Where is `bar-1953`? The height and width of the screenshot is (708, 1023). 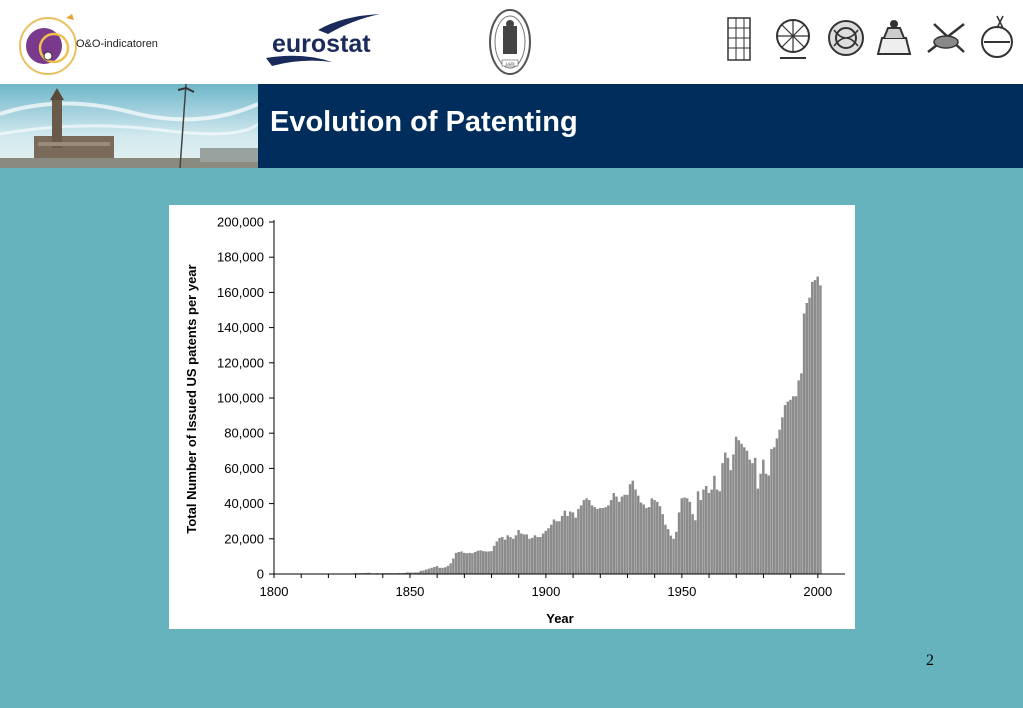 bar-1953 is located at coordinates (690, 537).